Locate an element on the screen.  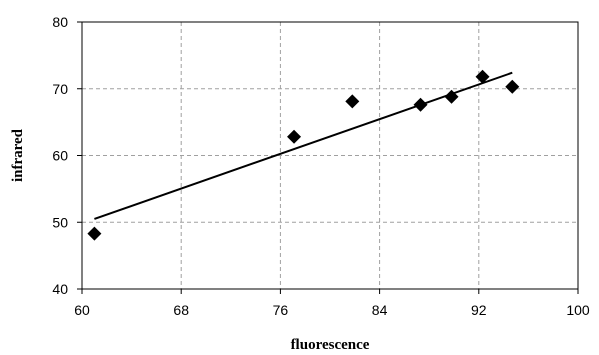
y-tick-label: 60 is located at coordinates (60, 156).